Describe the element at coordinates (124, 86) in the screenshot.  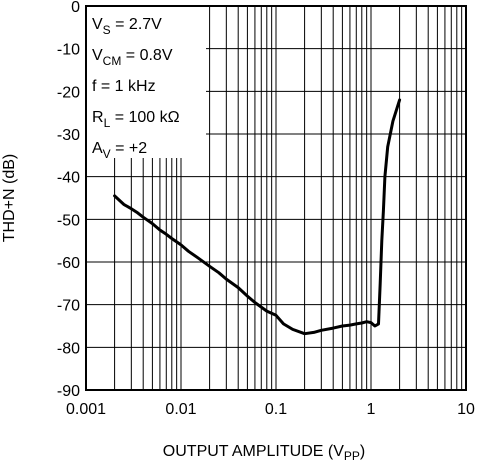
I see `test-condition-line: f = 1 kHz` at that location.